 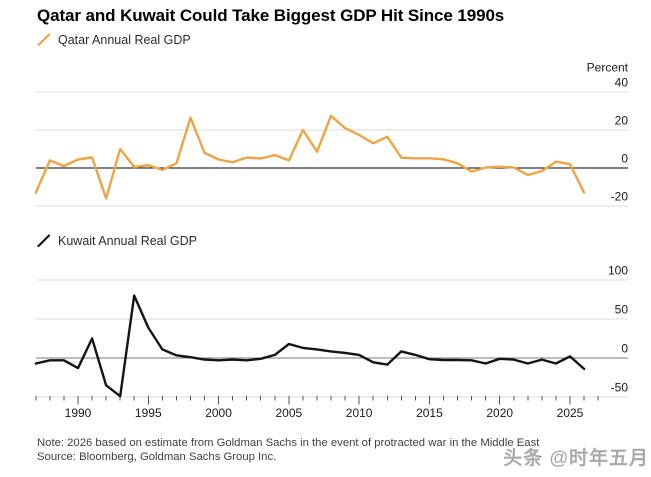 I want to click on svg-text: -50, so click(x=620, y=388).